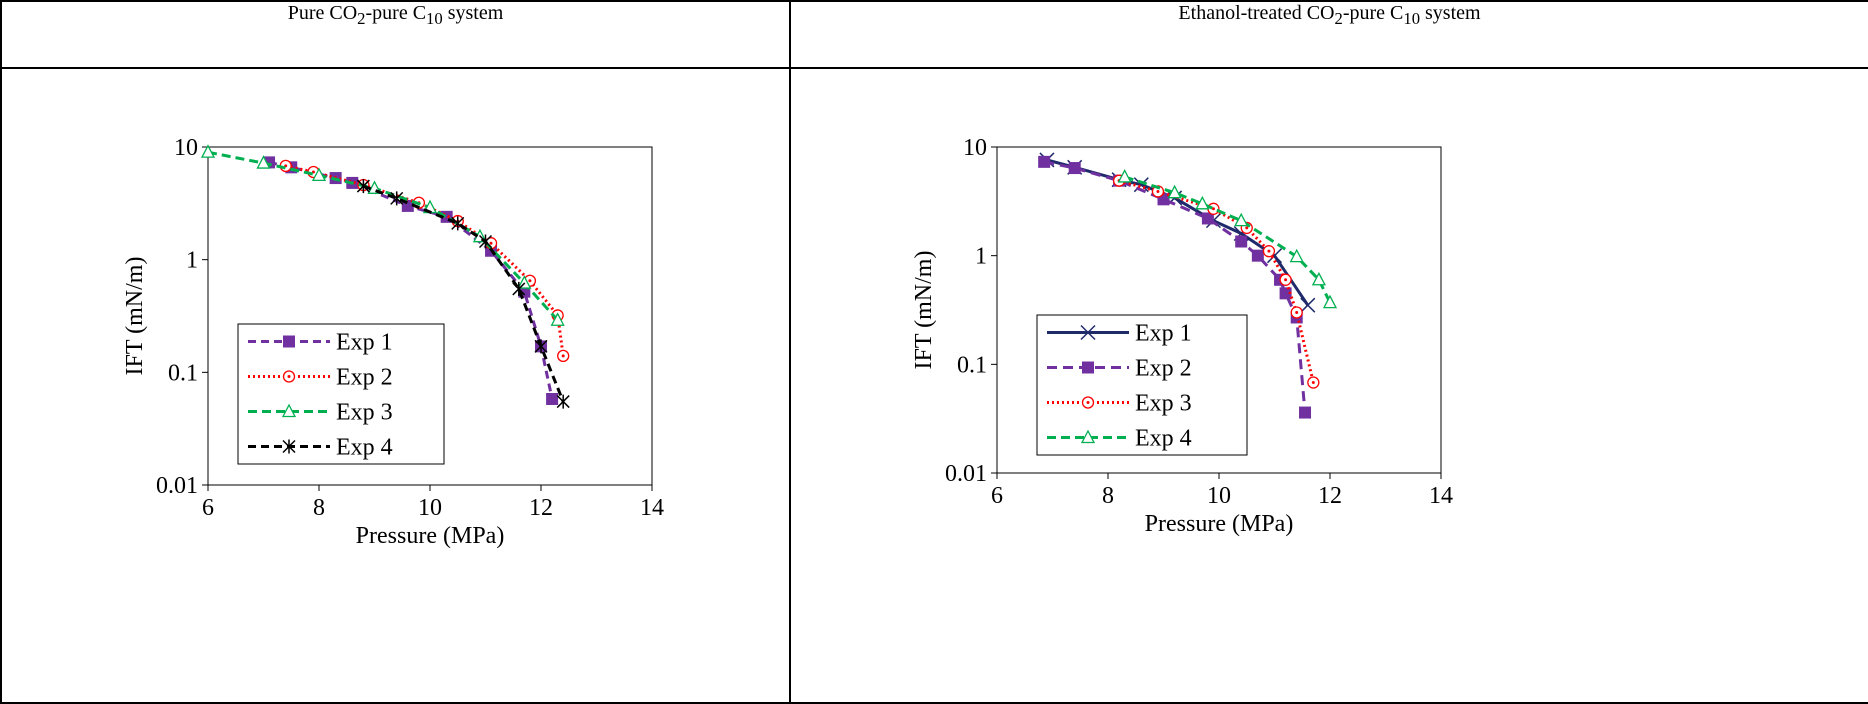  What do you see at coordinates (1450, 13) in the screenshot?
I see `right-header-post: system` at bounding box center [1450, 13].